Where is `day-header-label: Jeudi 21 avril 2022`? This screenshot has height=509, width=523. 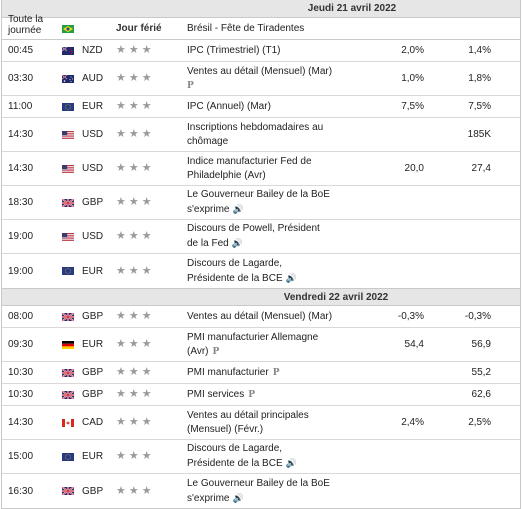
day-header-label: Jeudi 21 avril 2022 is located at coordinates (352, 8).